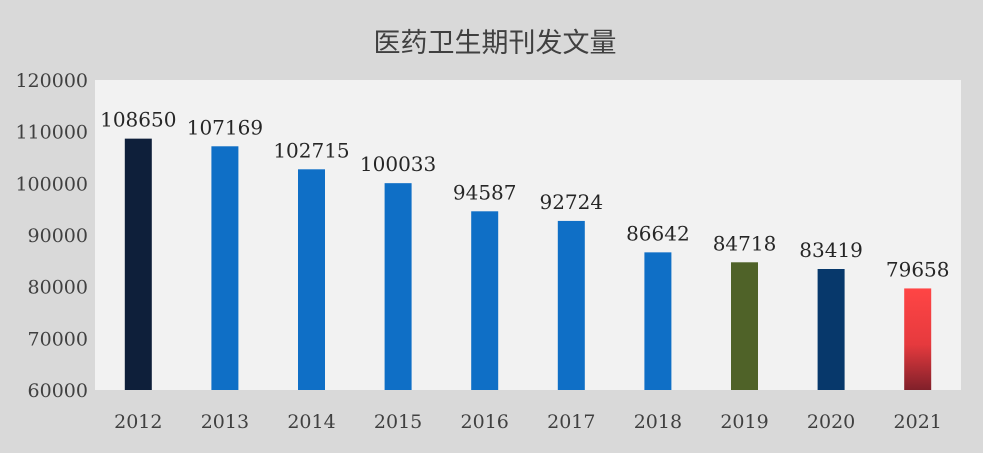  I want to click on data-label-2015: 100033, so click(398, 164).